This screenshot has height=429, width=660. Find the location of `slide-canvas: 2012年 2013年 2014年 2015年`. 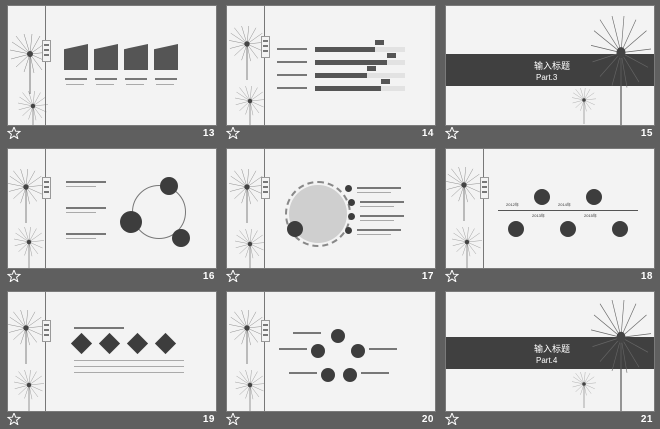

slide-canvas: 2012年 2013年 2014年 2015年 is located at coordinates (550, 208).